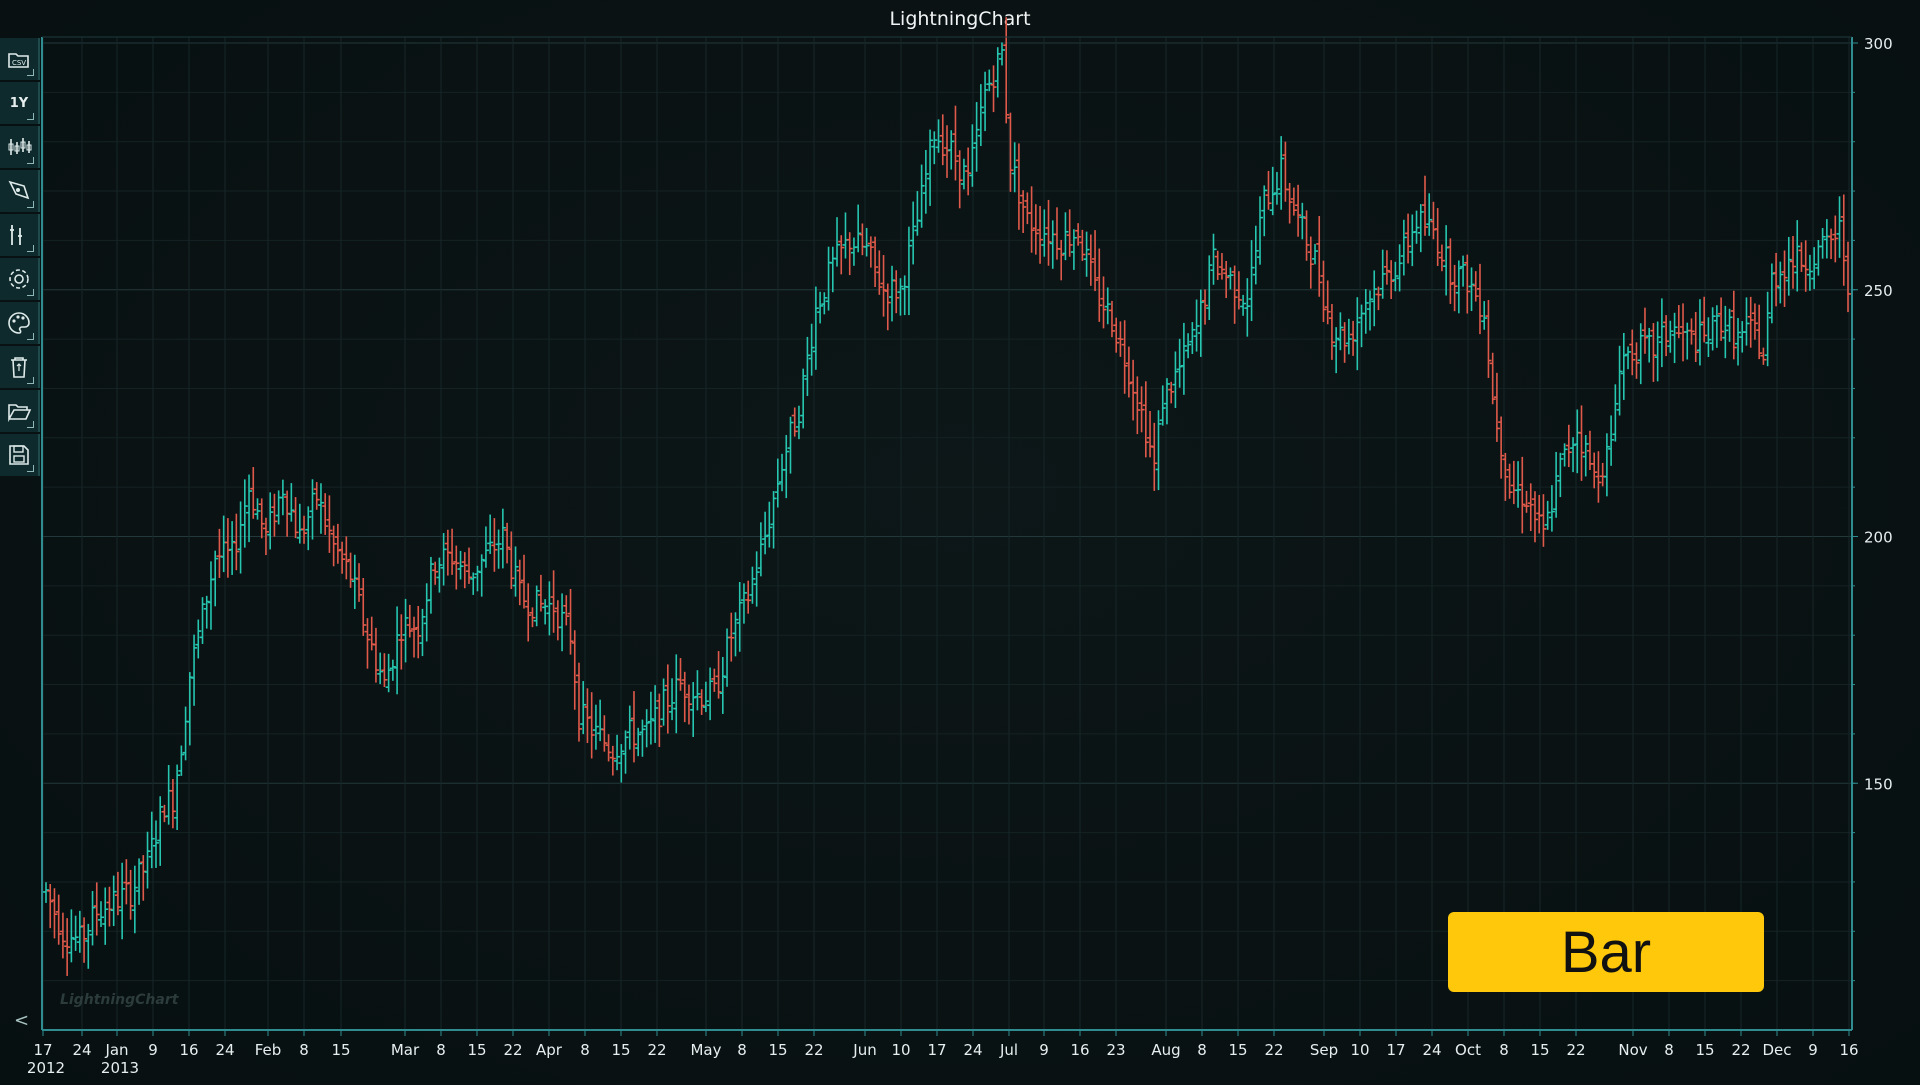 The image size is (1920, 1085). What do you see at coordinates (22, 1020) in the screenshot?
I see `collapse-toolbar-button: <` at bounding box center [22, 1020].